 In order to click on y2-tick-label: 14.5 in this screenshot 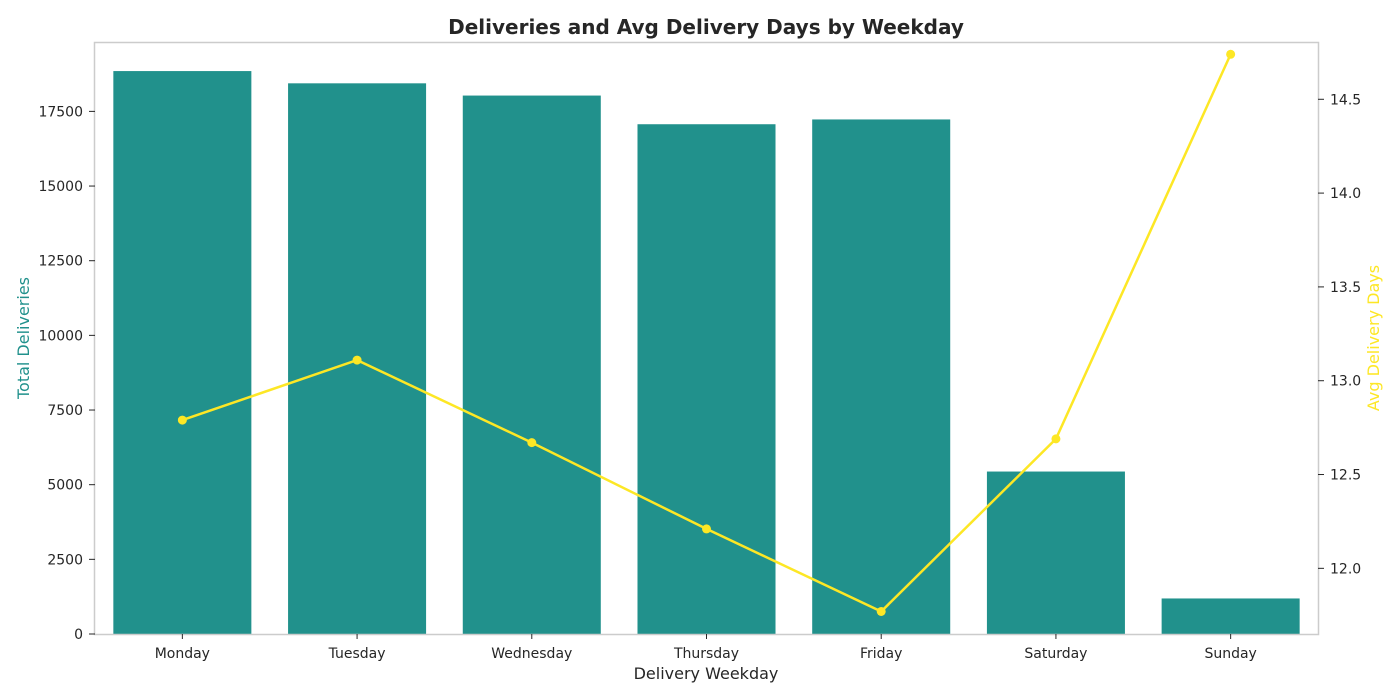, I will do `click(1345, 100)`.